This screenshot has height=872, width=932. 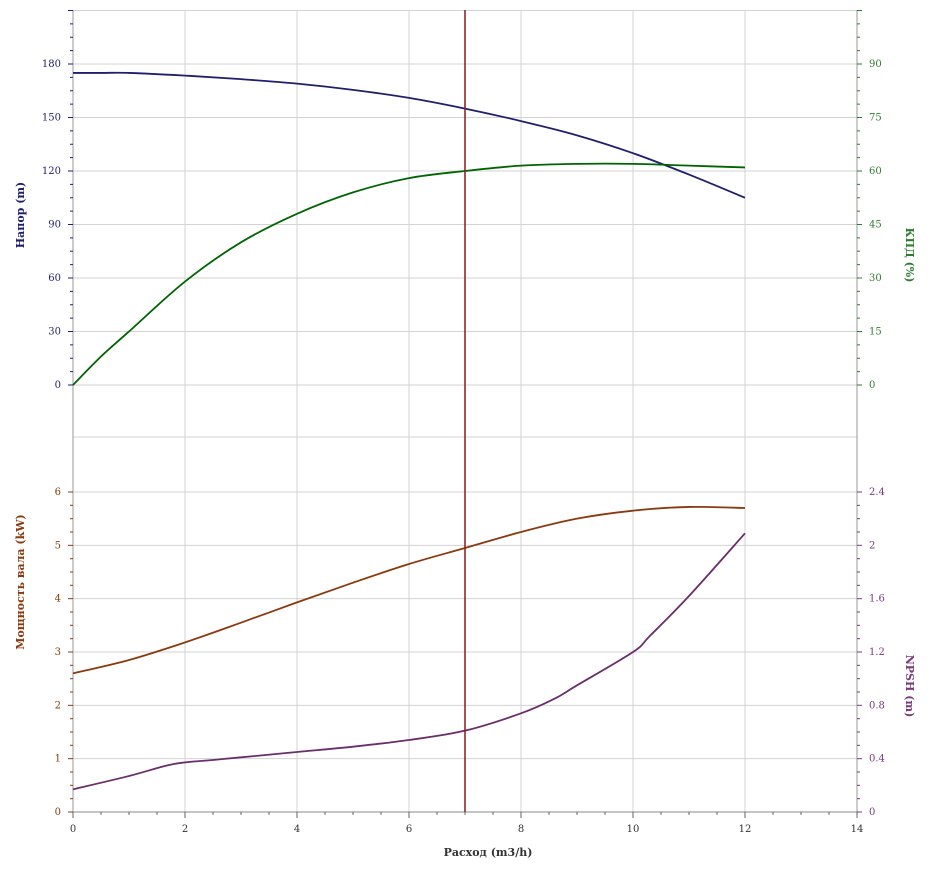 What do you see at coordinates (54, 332) in the screenshot?
I see `y-left-tick-label: 30` at bounding box center [54, 332].